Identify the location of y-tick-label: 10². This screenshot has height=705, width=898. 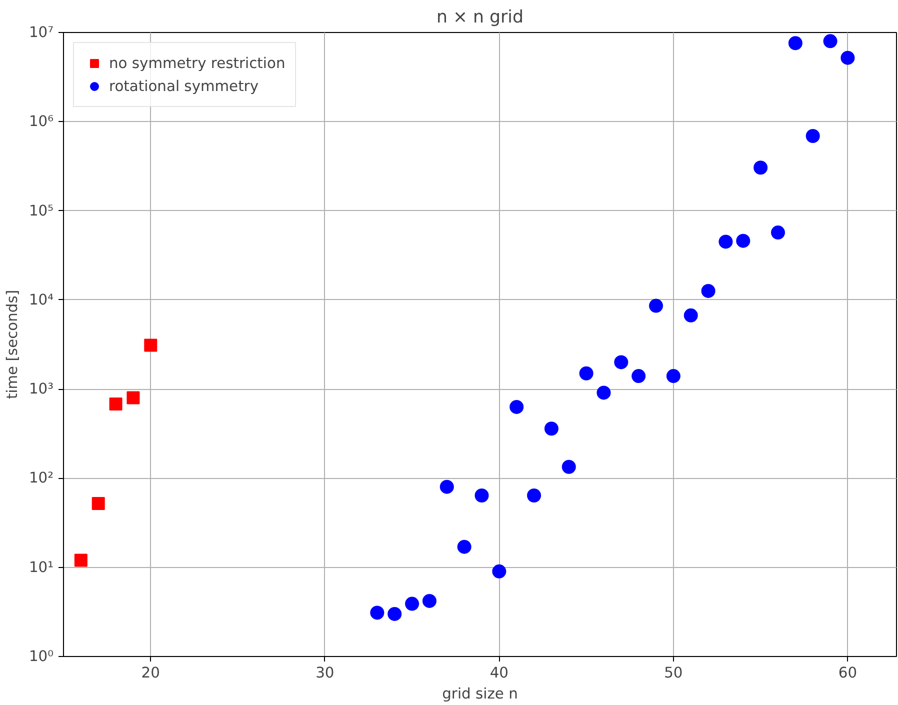
(41, 478).